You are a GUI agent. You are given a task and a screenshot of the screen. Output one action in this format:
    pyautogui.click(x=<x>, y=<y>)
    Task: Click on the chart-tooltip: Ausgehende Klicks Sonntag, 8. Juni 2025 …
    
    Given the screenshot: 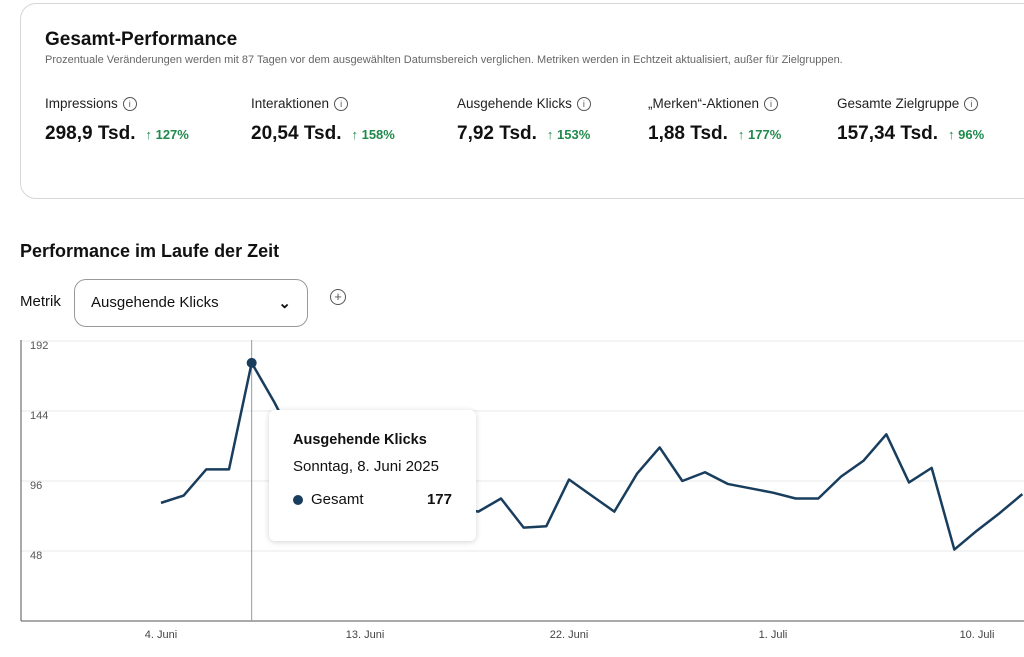 What is the action you would take?
    pyautogui.click(x=372, y=475)
    